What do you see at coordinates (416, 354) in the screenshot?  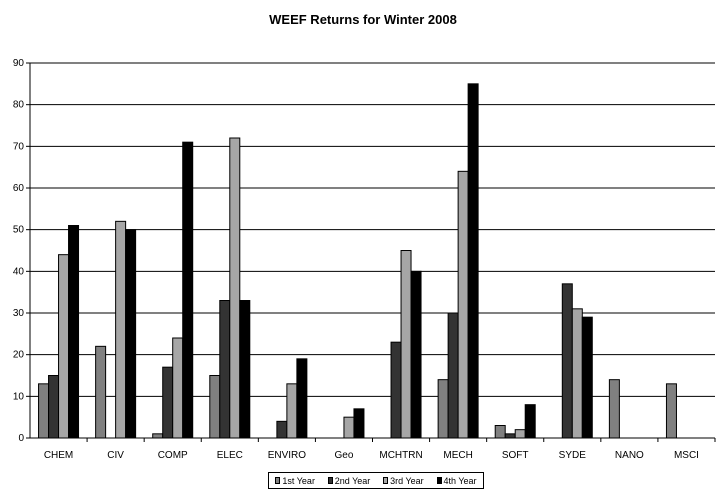 I see `bar-4th-year-mchtrn` at bounding box center [416, 354].